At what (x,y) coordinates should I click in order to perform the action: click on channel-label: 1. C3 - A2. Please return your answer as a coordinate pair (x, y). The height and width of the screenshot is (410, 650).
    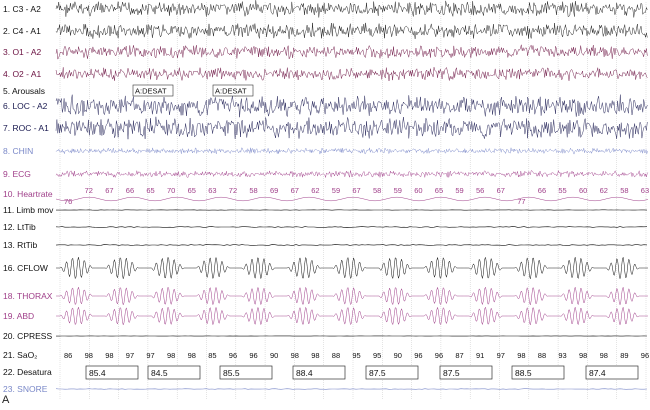
    Looking at the image, I should click on (22, 9).